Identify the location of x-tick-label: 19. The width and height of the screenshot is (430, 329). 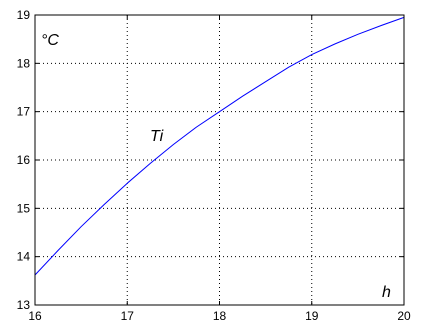
(312, 316).